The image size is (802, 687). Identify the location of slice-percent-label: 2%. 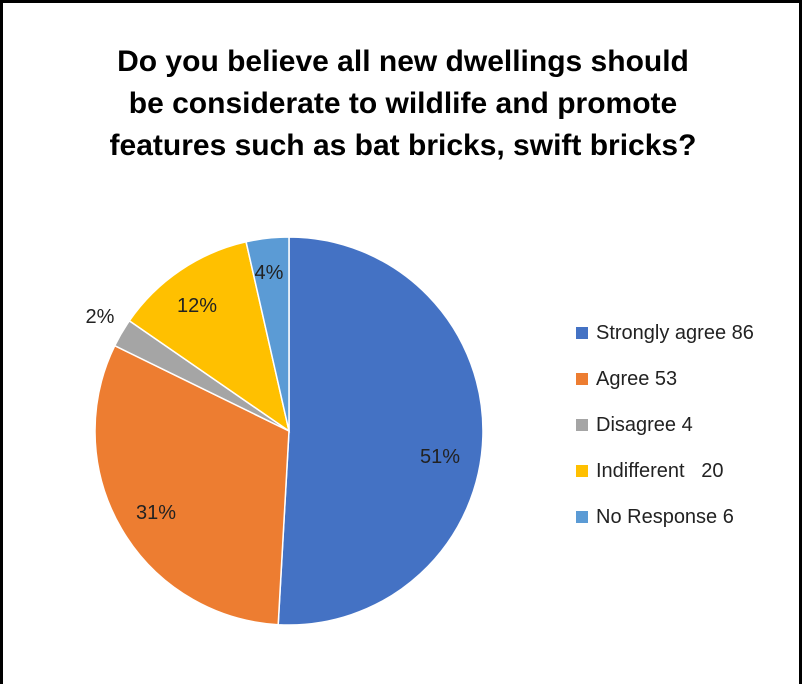
(100, 317).